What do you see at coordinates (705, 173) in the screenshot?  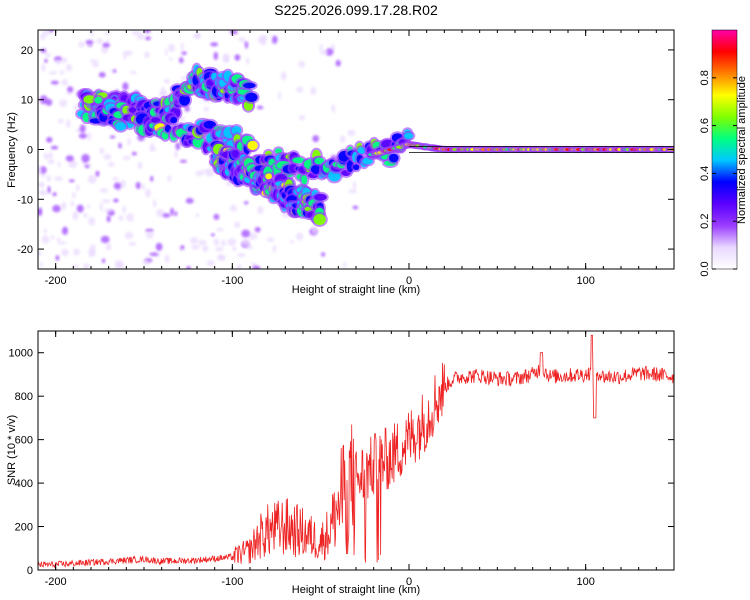 I see `colorbar-tick-label: 0.4` at bounding box center [705, 173].